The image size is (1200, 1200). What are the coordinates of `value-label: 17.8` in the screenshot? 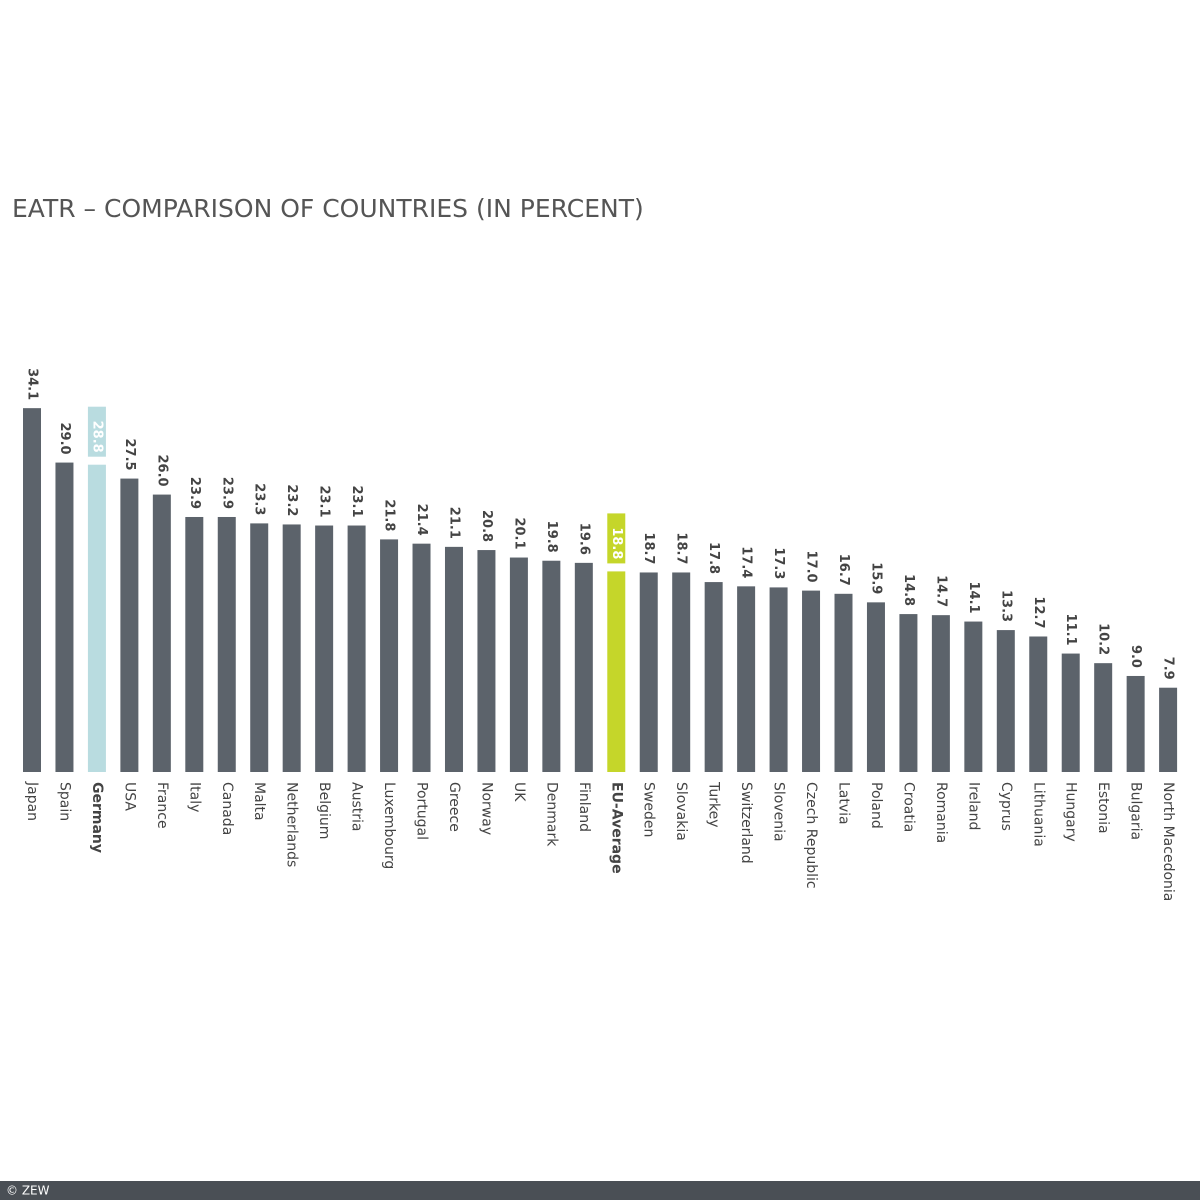 It's located at (713, 558).